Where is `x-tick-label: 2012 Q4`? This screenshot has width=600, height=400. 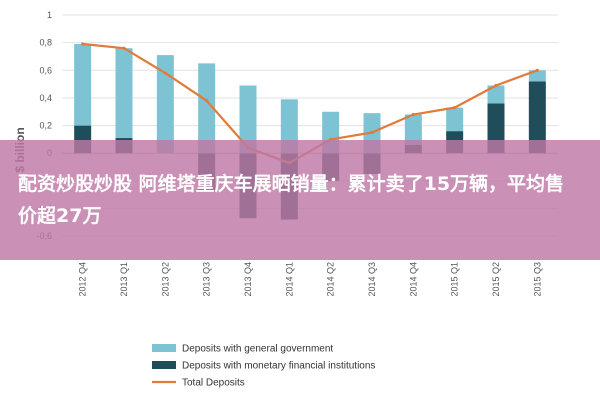
x-tick-label: 2012 Q4 is located at coordinates (83, 279).